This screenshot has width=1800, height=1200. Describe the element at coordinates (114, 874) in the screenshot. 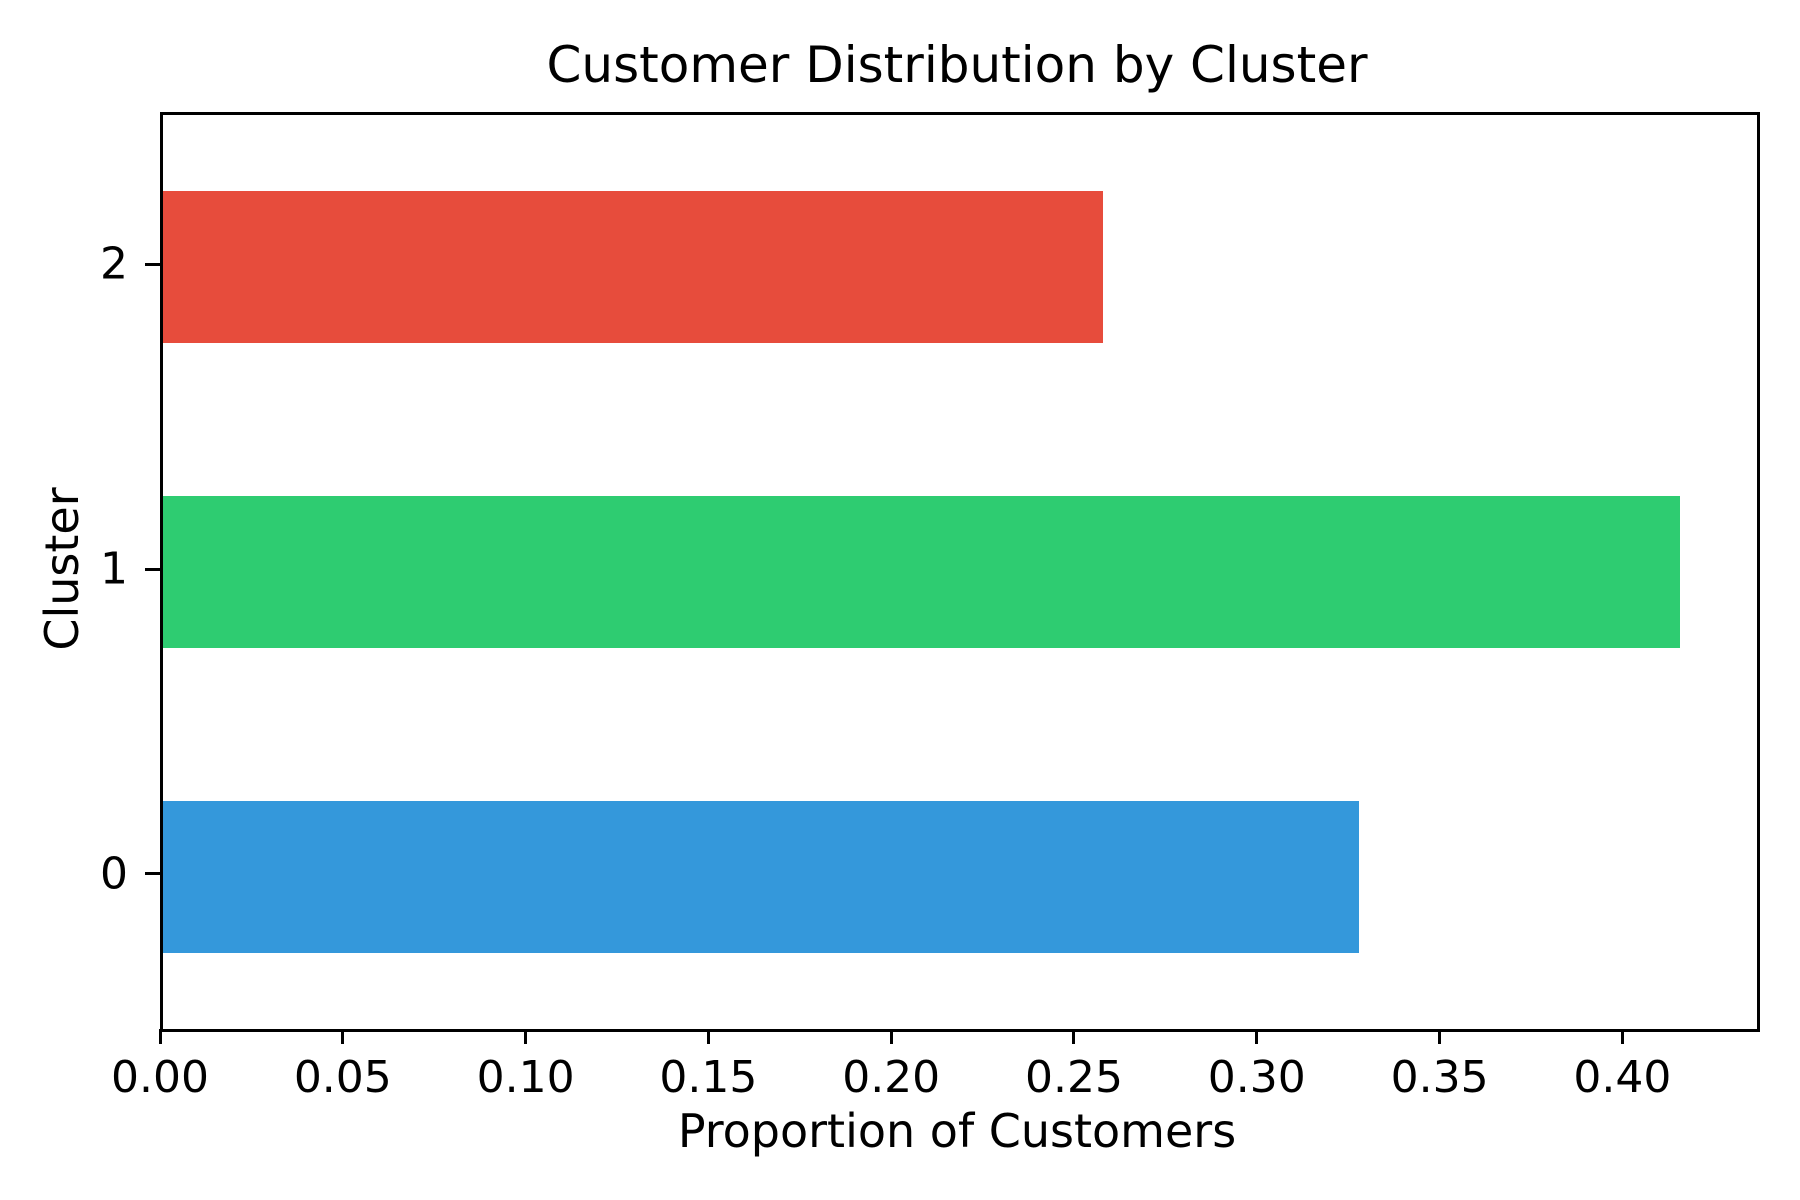

I see `y-tick-label: 0` at that location.